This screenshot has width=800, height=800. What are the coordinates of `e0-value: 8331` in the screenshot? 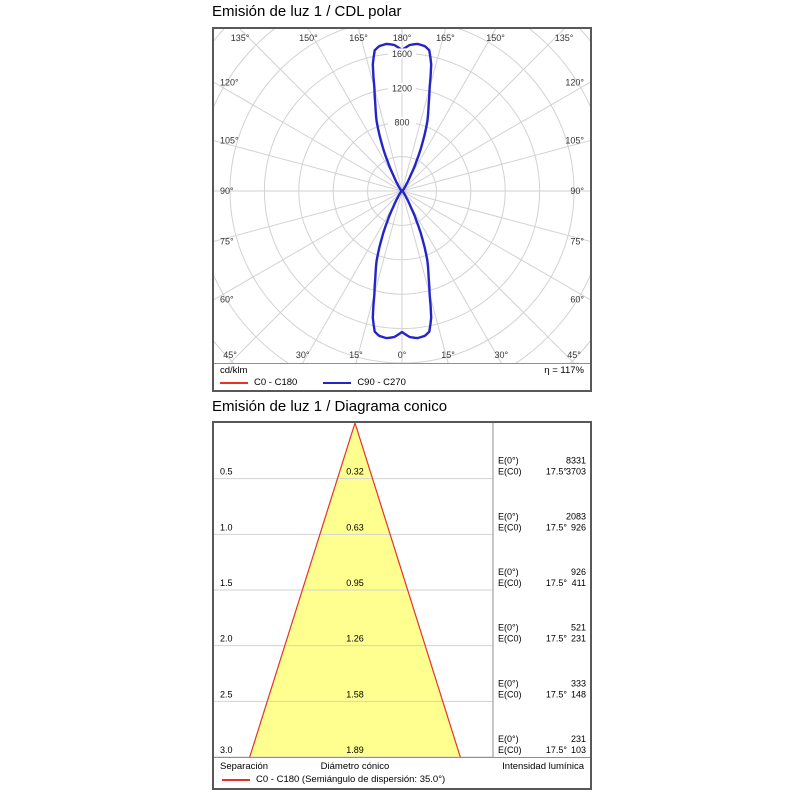 It's located at (576, 461).